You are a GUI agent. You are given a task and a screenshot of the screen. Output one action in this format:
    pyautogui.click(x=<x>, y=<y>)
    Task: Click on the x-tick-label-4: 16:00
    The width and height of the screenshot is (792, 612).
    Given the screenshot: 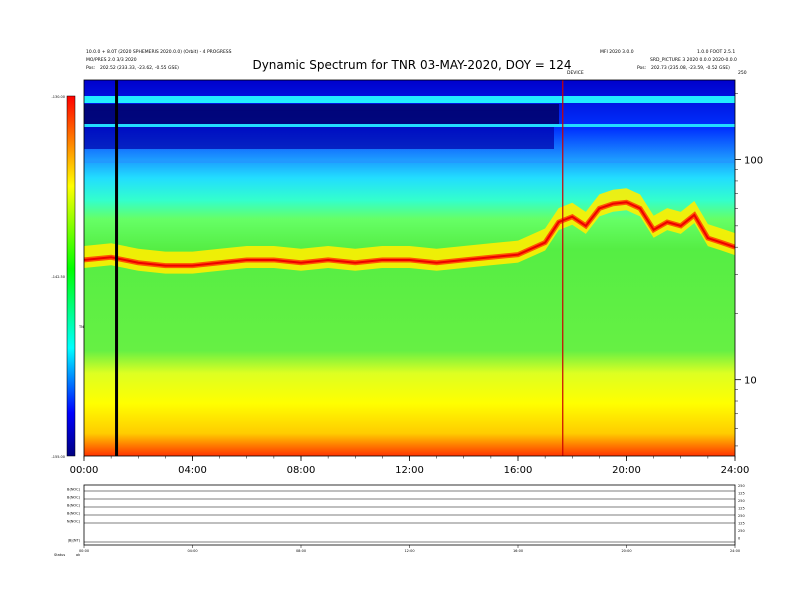 What is the action you would take?
    pyautogui.click(x=518, y=470)
    